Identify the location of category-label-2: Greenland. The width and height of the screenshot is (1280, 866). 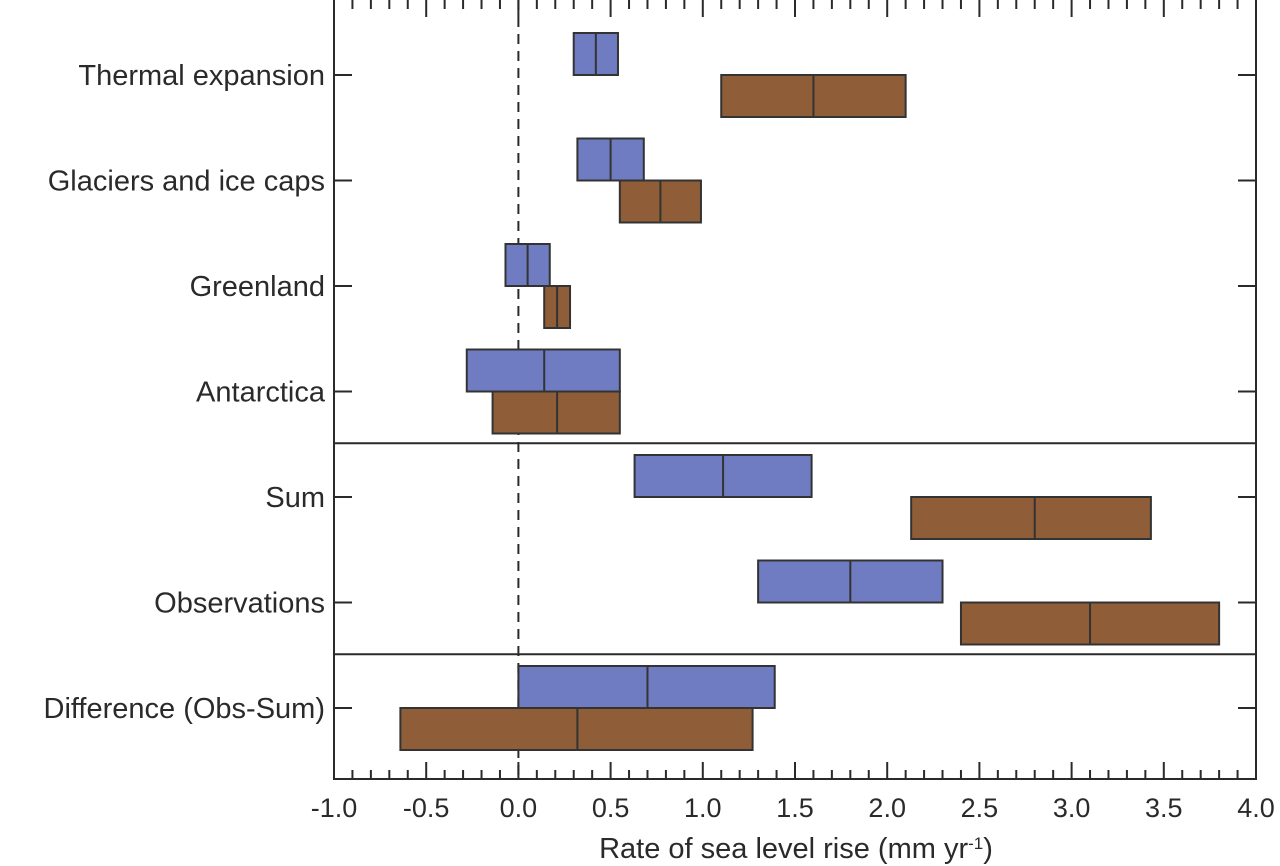
(257, 287).